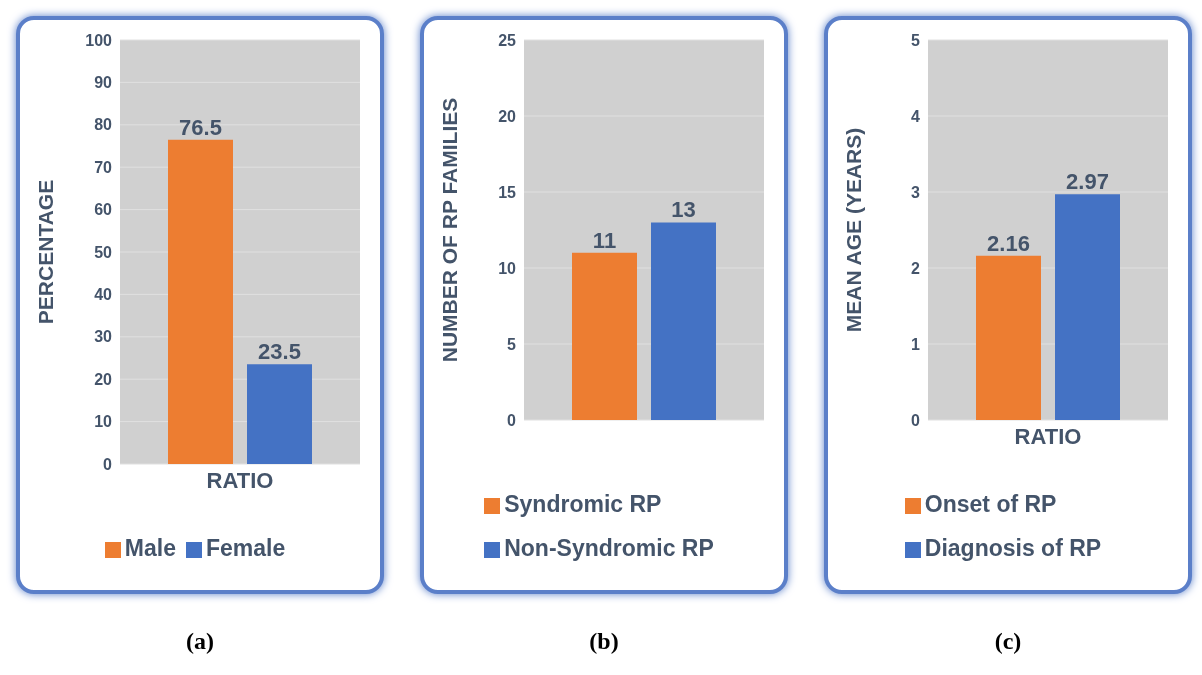 Image resolution: width=1202 pixels, height=675 pixels. What do you see at coordinates (103, 295) in the screenshot?
I see `y-tick-label: 40` at bounding box center [103, 295].